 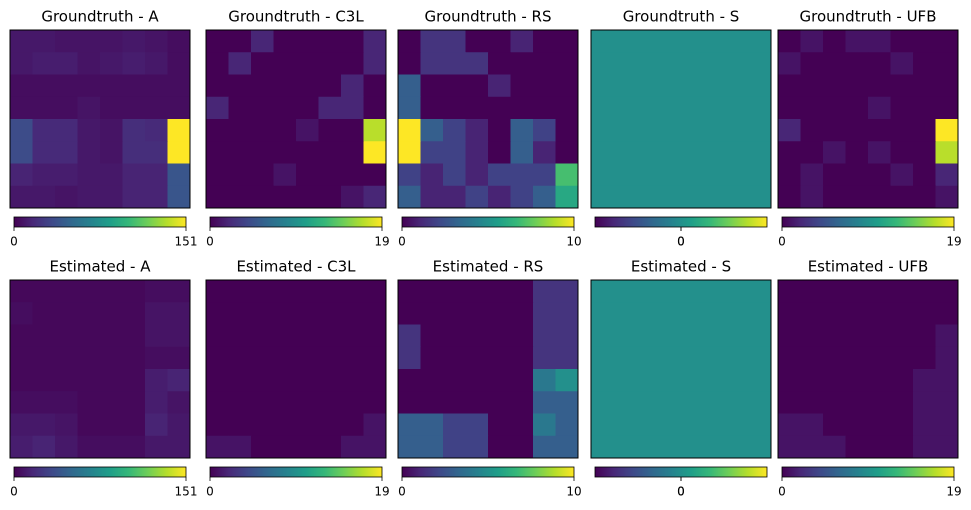 What do you see at coordinates (186, 492) in the screenshot?
I see `colorbar-tick-label: 151` at bounding box center [186, 492].